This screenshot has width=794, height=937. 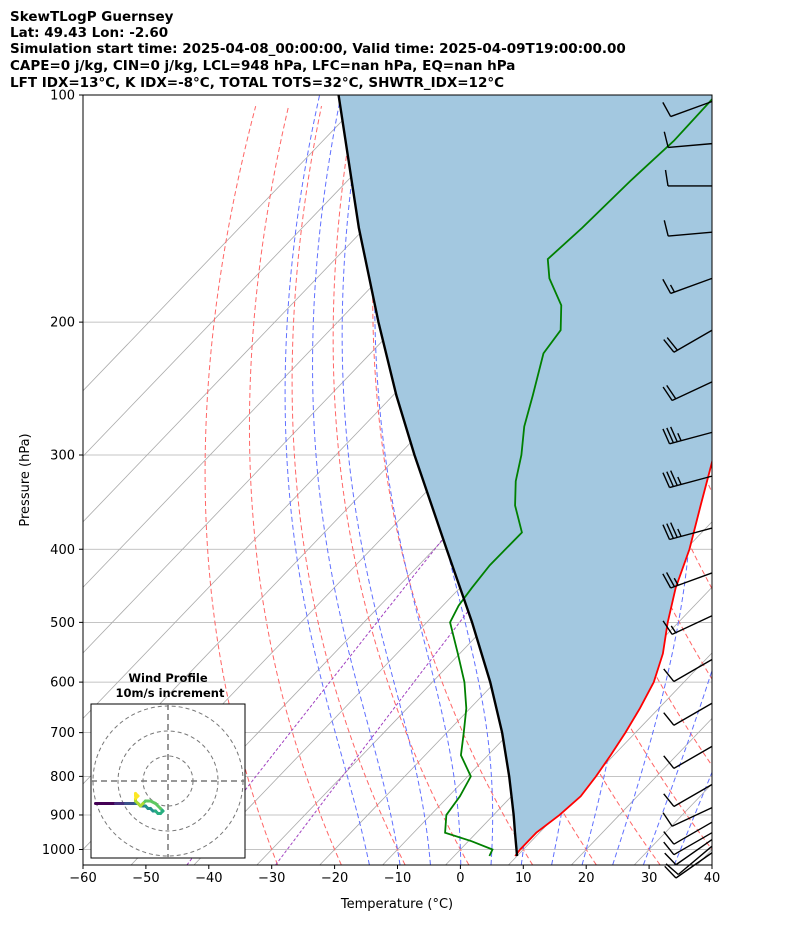 What do you see at coordinates (62, 777) in the screenshot?
I see `y-tick-label: 800` at bounding box center [62, 777].